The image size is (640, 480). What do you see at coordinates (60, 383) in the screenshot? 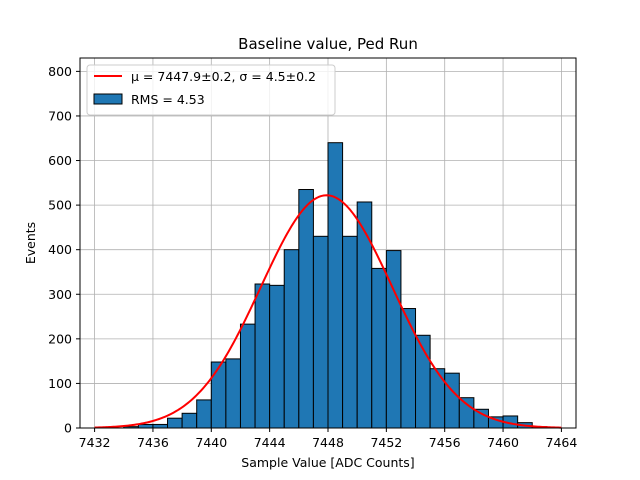
I see `y-tick-label: 100` at bounding box center [60, 383].